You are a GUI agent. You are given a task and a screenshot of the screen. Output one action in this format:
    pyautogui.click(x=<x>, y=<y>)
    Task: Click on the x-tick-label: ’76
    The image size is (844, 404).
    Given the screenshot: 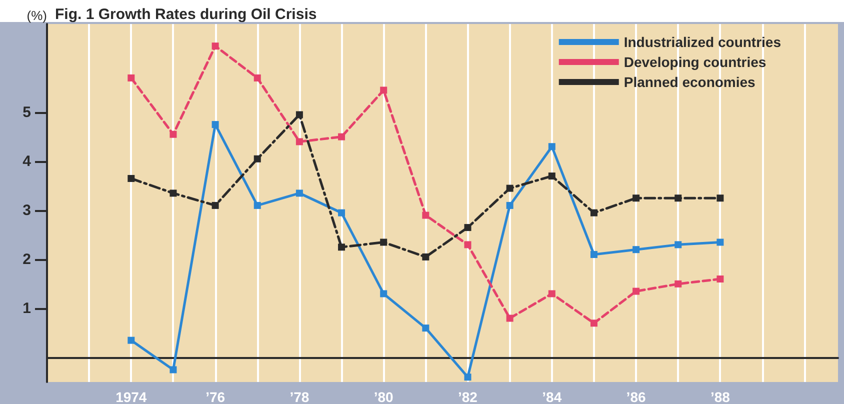 What is the action you would take?
    pyautogui.click(x=216, y=396)
    